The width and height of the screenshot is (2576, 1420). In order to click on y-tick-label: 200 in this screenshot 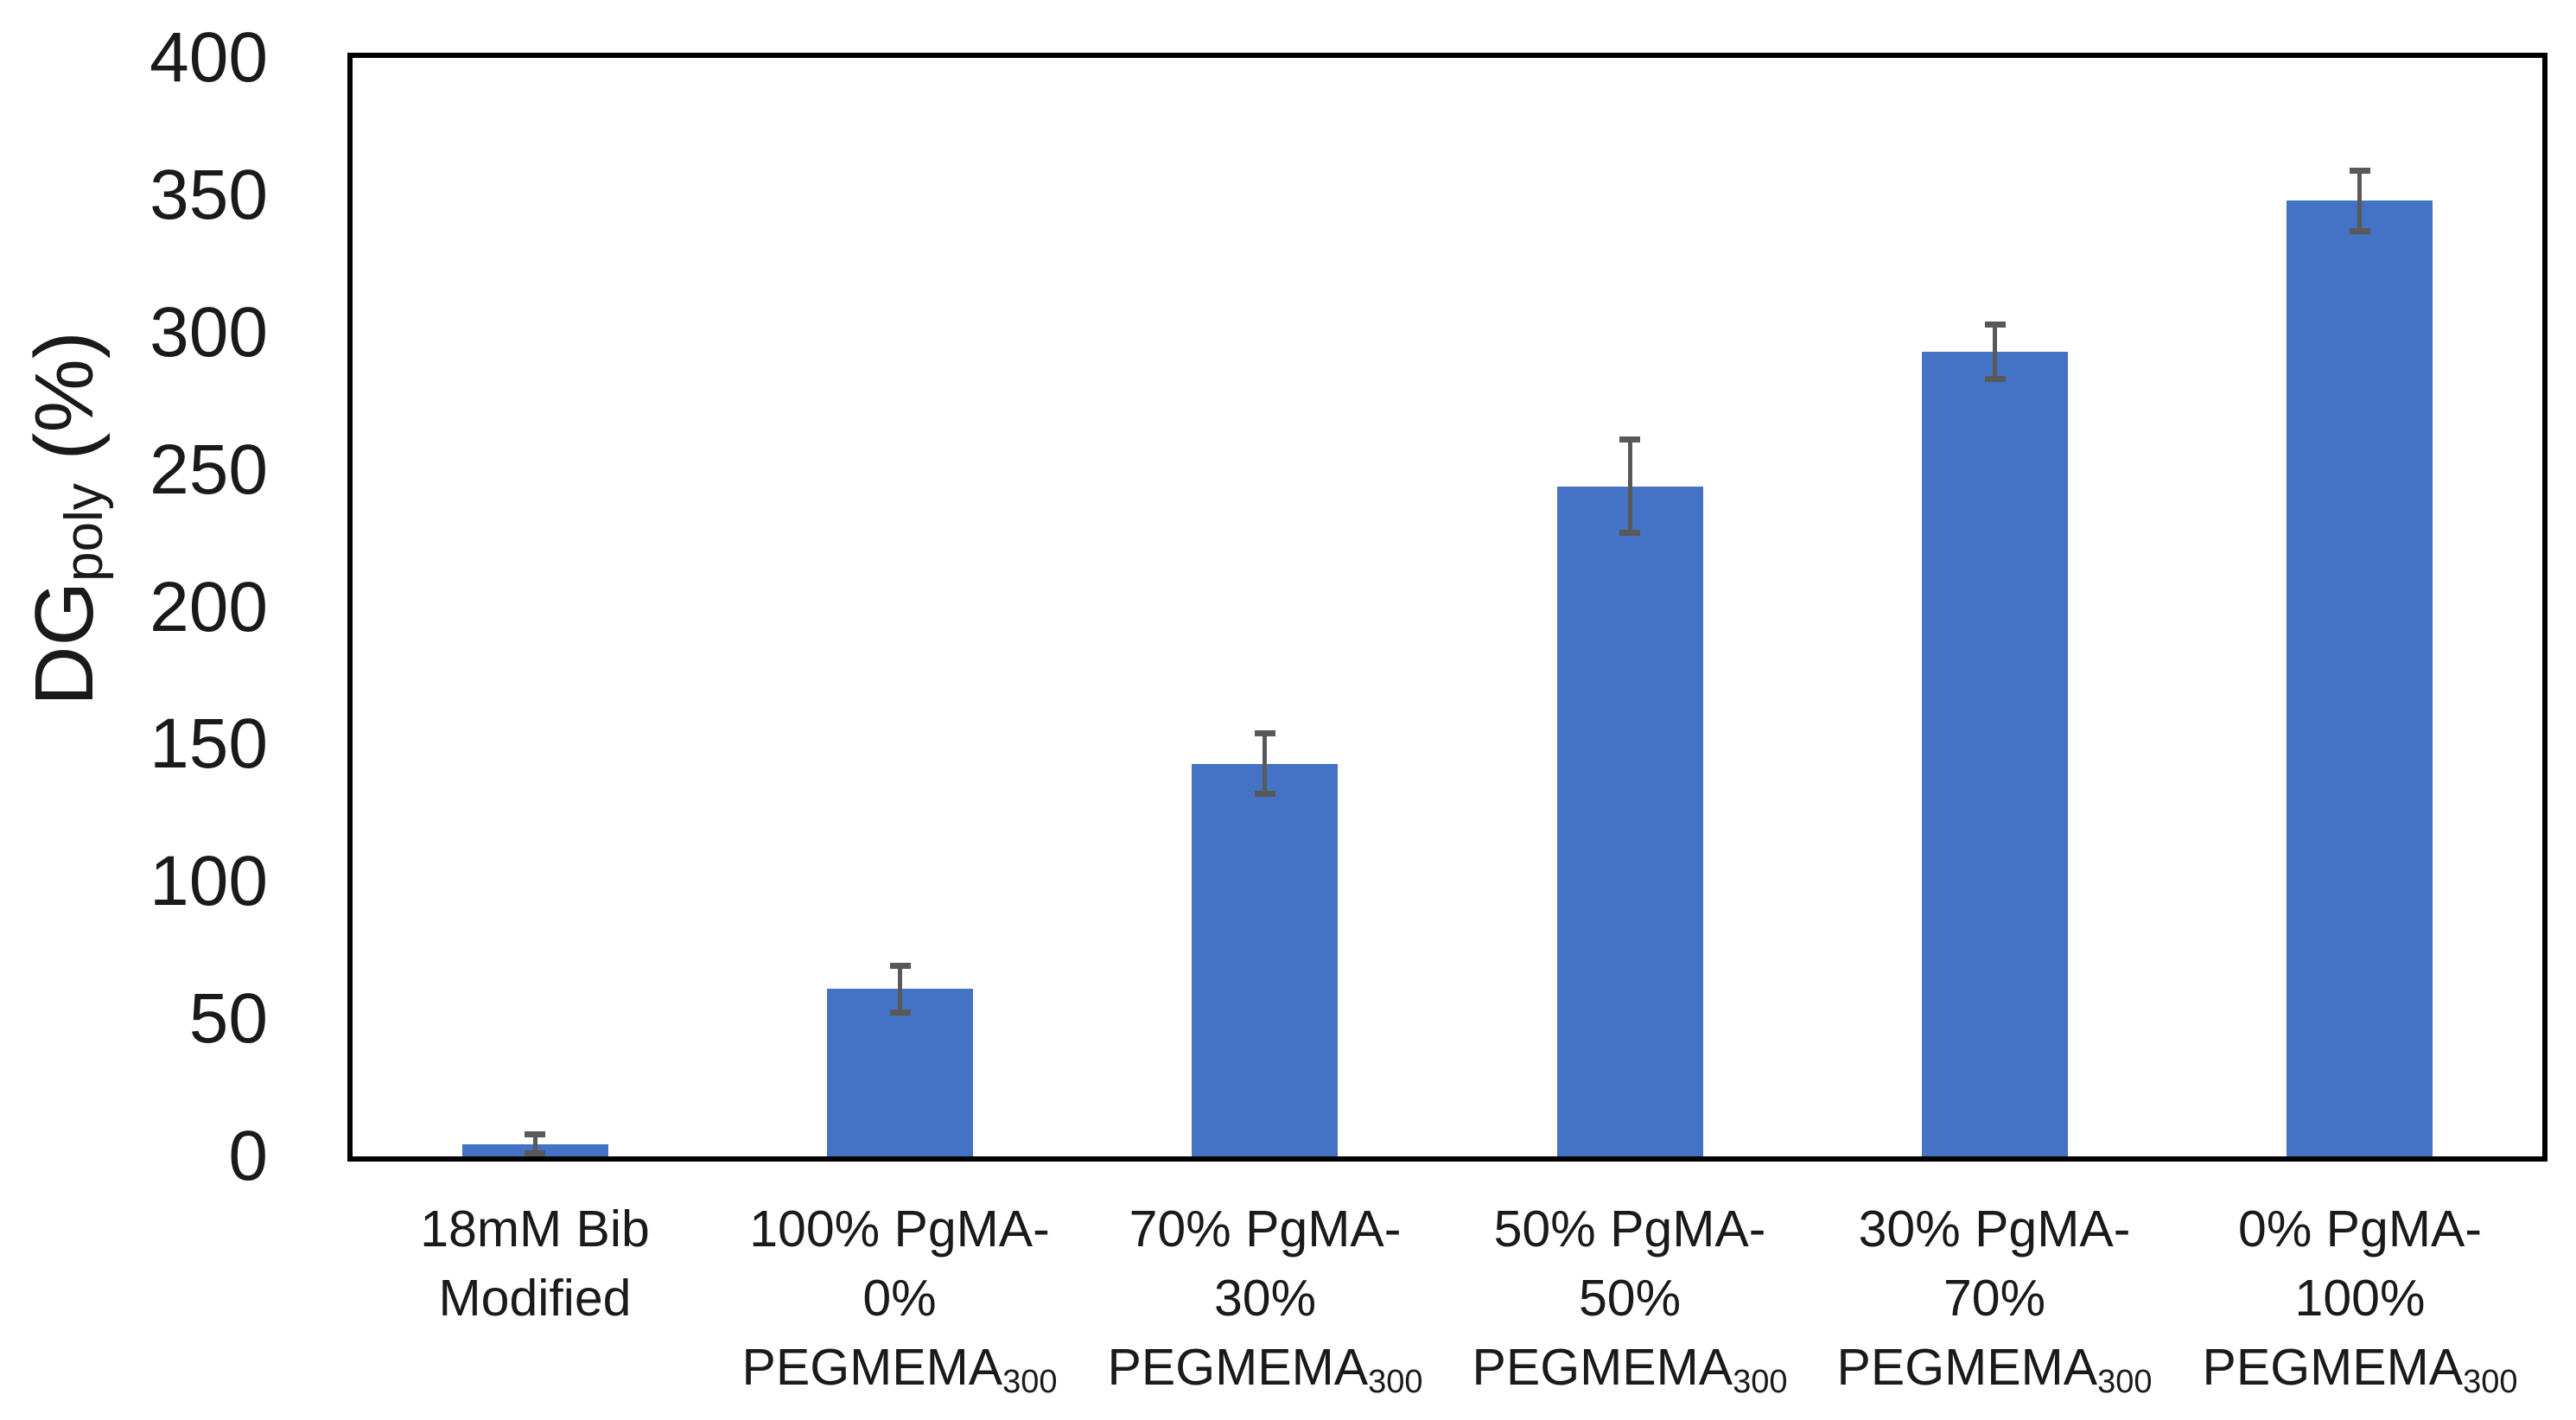, I will do `click(209, 606)`.